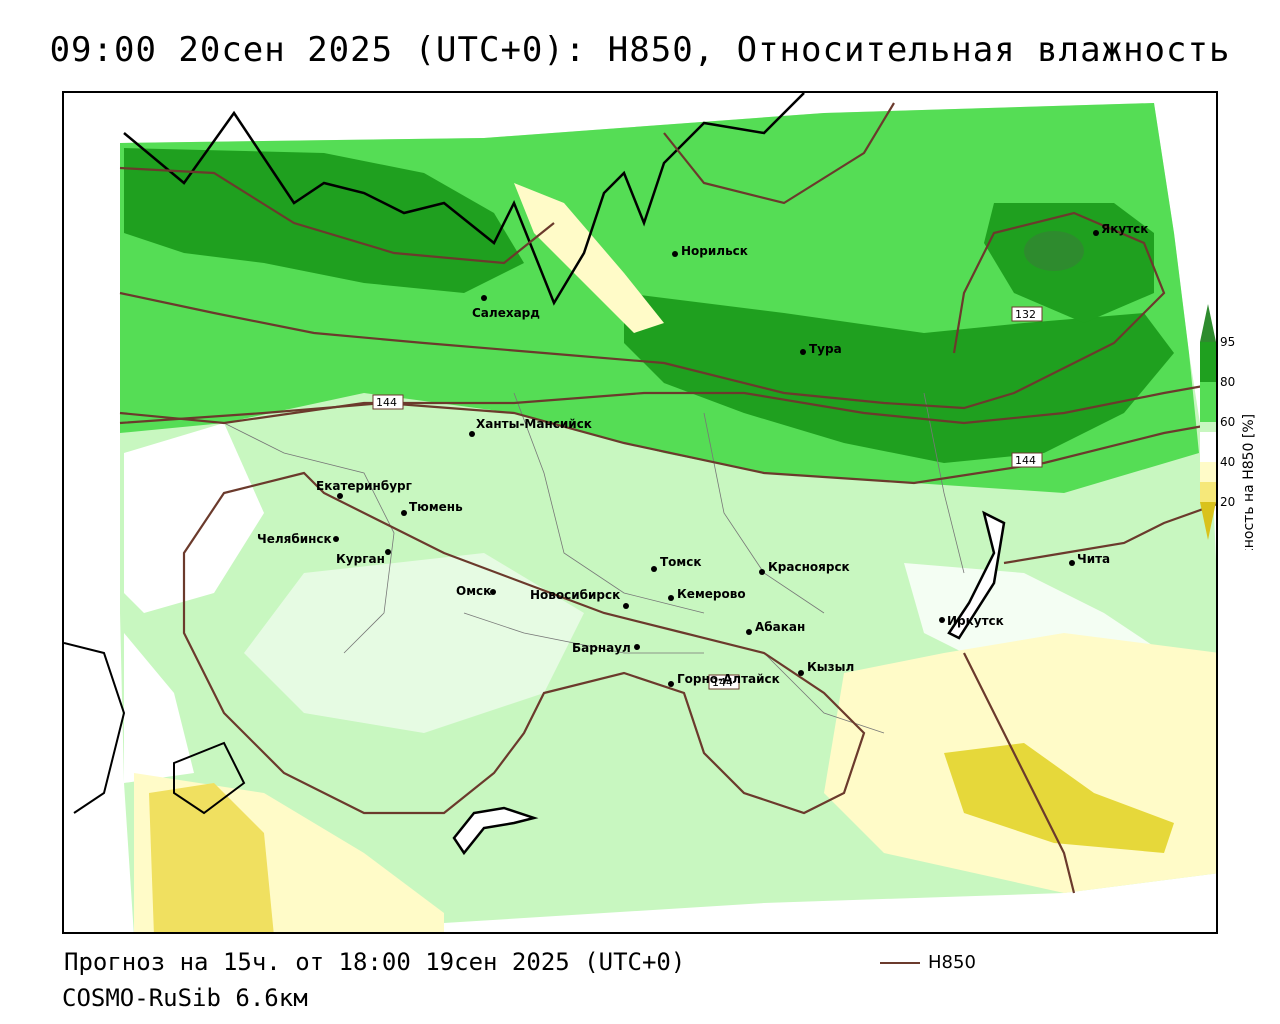 This screenshot has height=1024, width=1280. I want to click on arctic-coastline, so click(464, 199).